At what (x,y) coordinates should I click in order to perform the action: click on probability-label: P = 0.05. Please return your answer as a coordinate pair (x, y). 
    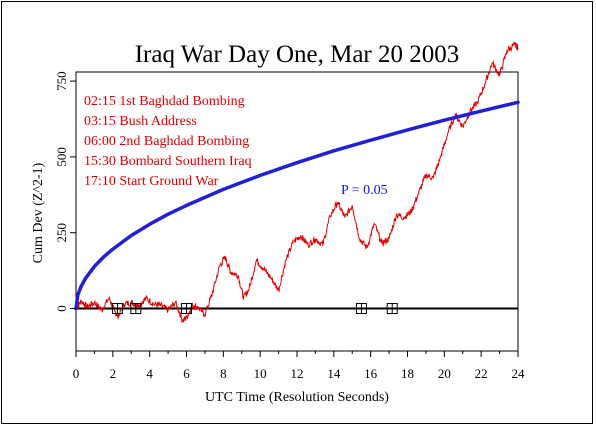
    Looking at the image, I should click on (364, 190).